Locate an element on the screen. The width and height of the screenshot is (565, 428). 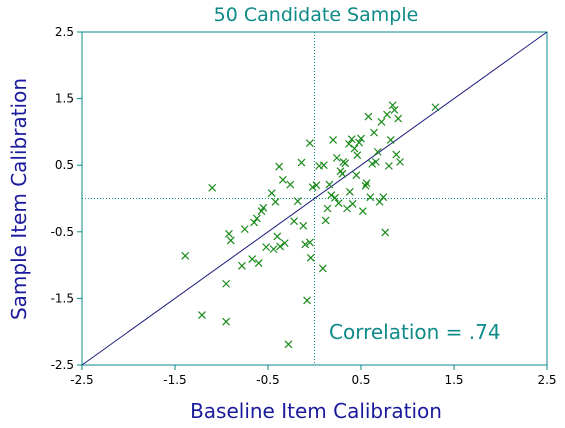
x-tick-label: 2.5 is located at coordinates (546, 380).